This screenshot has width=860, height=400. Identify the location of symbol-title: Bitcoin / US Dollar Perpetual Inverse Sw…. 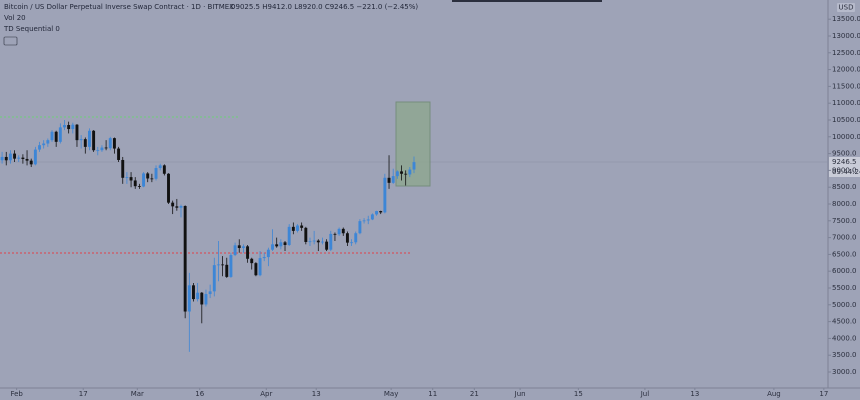
(119, 7).